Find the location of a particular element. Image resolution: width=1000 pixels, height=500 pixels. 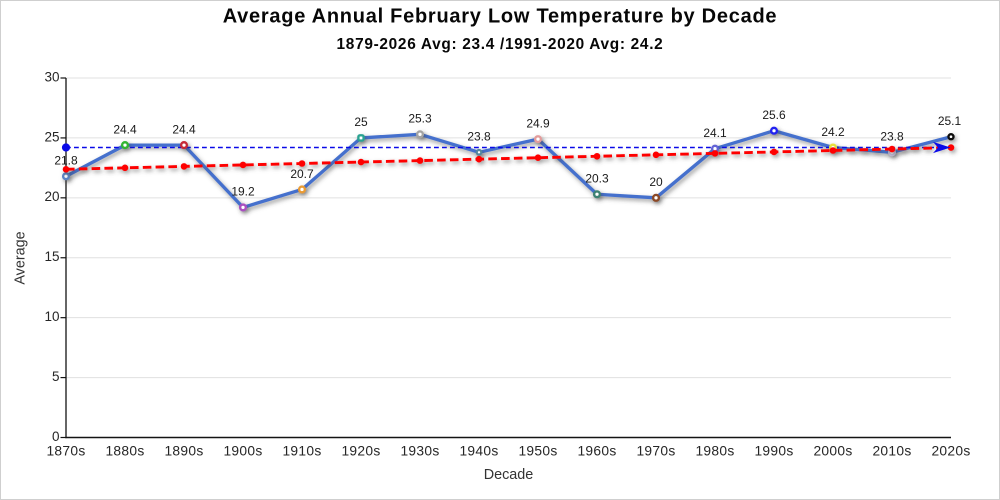

svg-text: 1920s is located at coordinates (360, 451).